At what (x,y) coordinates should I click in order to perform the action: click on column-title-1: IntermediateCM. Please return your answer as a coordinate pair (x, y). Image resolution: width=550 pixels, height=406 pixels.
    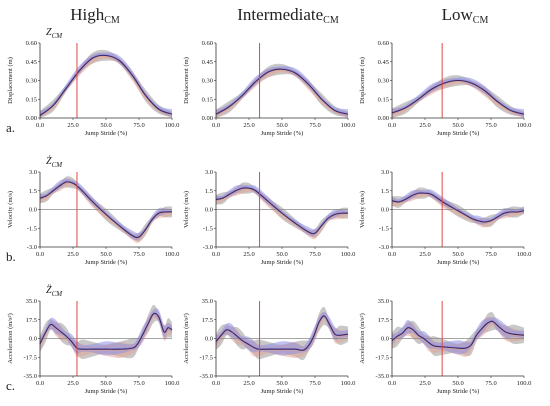
    Looking at the image, I should click on (288, 15).